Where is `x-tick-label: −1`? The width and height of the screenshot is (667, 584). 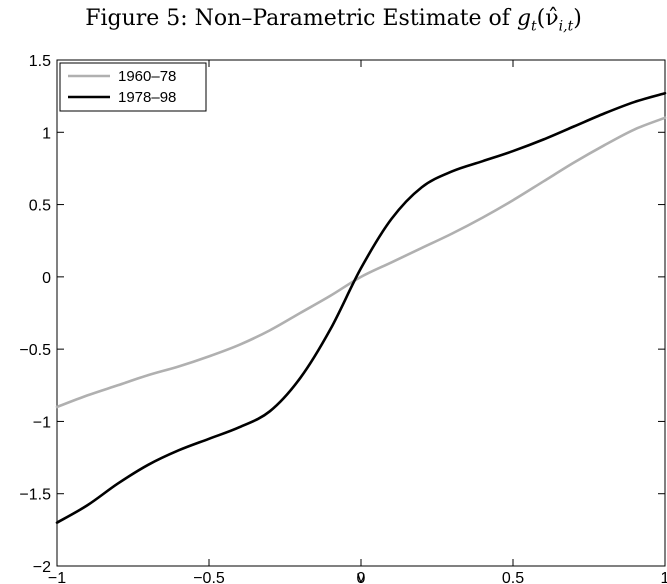
x-tick-label: −1 is located at coordinates (57, 577).